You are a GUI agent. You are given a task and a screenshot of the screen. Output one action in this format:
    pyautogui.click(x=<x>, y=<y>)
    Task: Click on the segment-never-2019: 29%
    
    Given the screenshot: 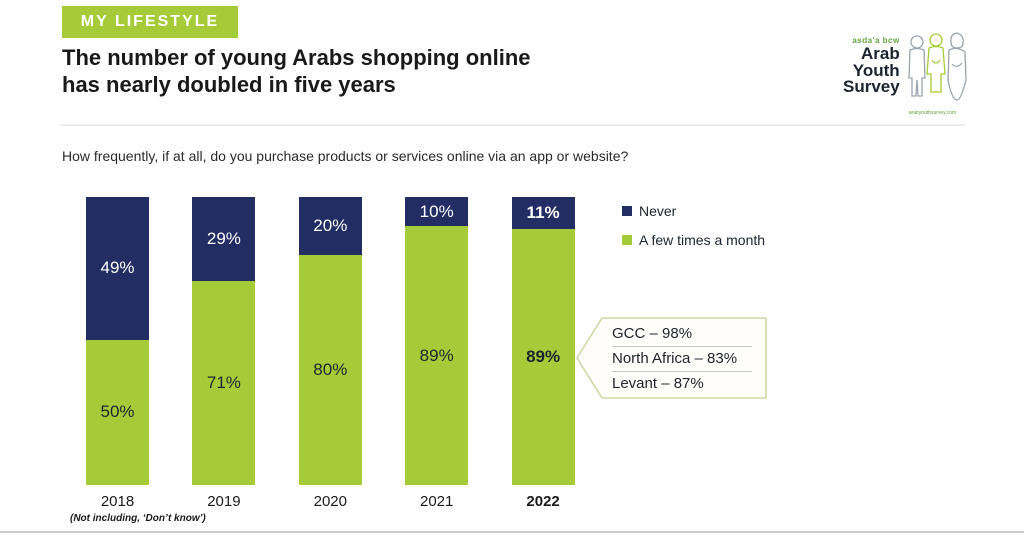 What is the action you would take?
    pyautogui.click(x=224, y=239)
    